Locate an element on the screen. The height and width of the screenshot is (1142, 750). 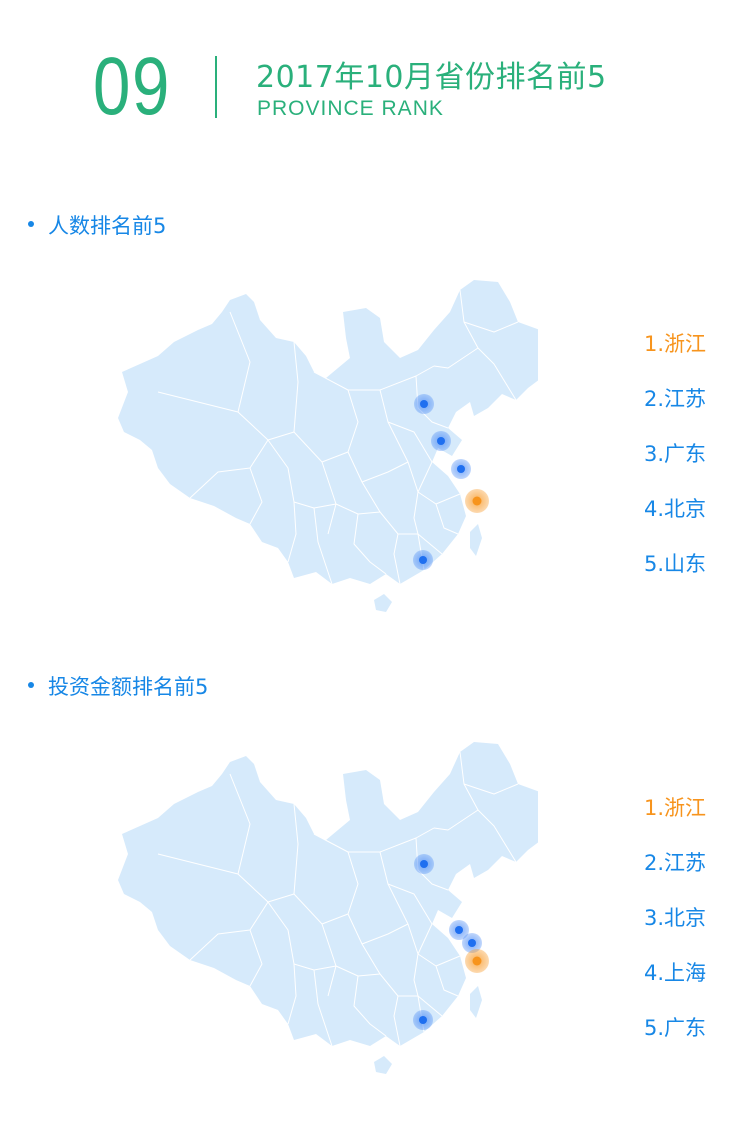
page-header: 09 2017年10月省份排名前5 PROVINCE RANK is located at coordinates (375, 75).